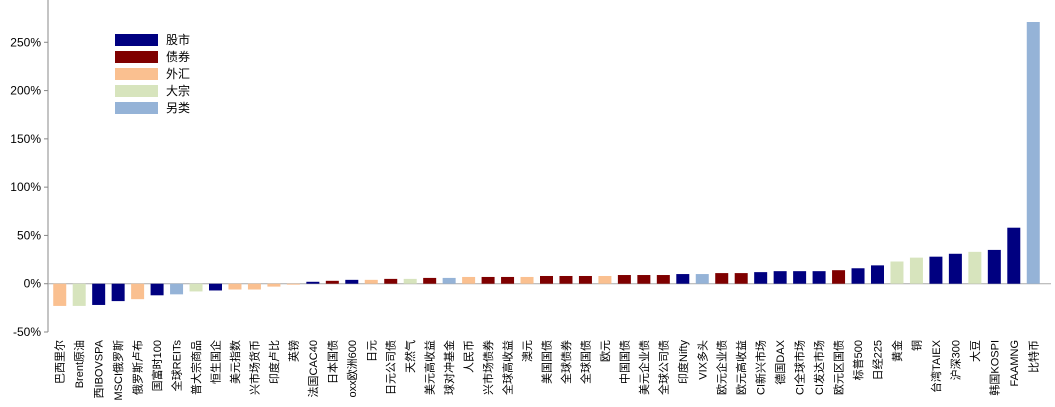 This screenshot has width=1055, height=407. I want to click on x-tick-label: 兴市场债券, so click(488, 367).